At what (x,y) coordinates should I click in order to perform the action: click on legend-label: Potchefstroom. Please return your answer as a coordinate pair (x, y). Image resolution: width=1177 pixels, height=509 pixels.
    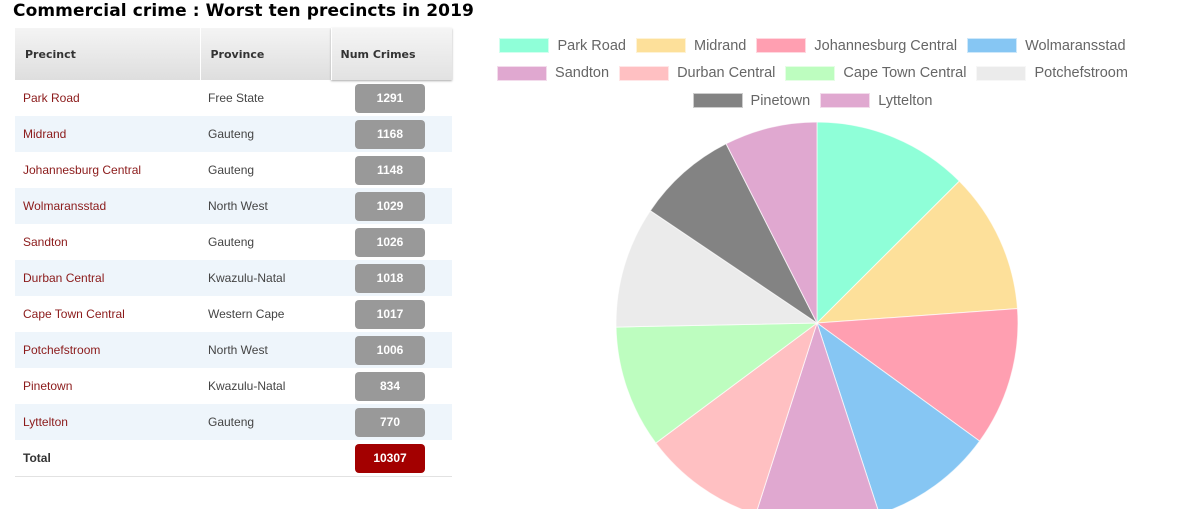
    Looking at the image, I should click on (1081, 73).